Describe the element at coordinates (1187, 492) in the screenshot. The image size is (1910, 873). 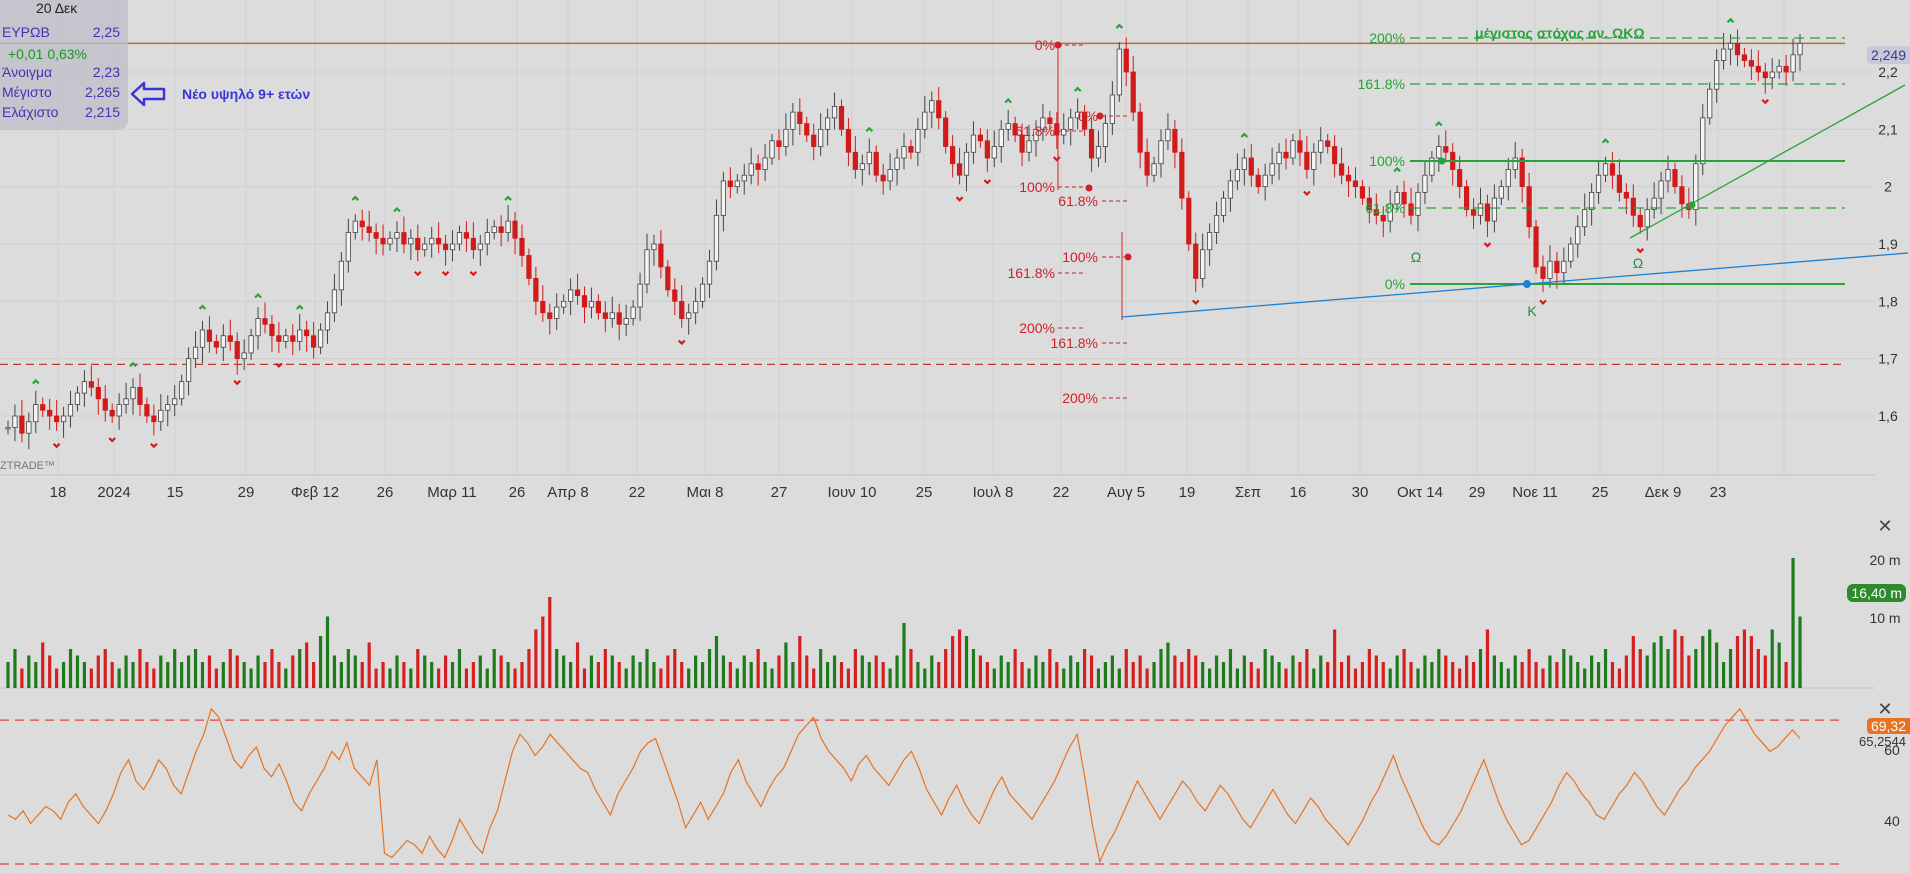
I see `x-tick-label: 19` at that location.